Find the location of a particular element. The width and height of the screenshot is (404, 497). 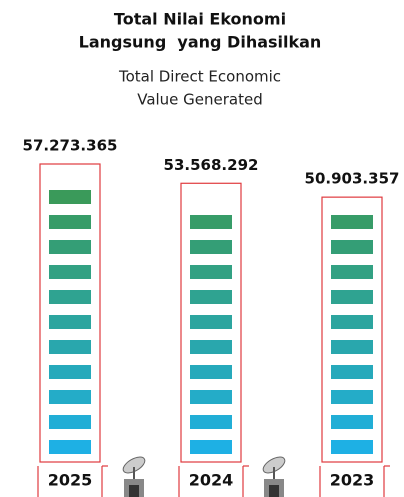

chart-title: Total Nilai Ekonomi is located at coordinates (200, 19).